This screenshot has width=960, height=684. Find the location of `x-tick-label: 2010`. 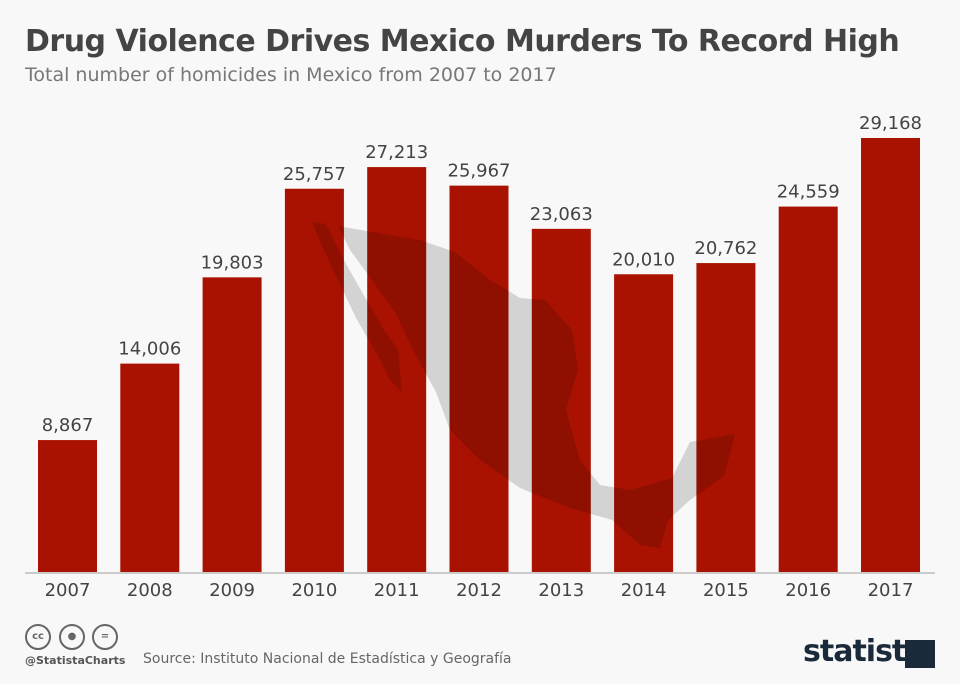

x-tick-label: 2010 is located at coordinates (314, 590).